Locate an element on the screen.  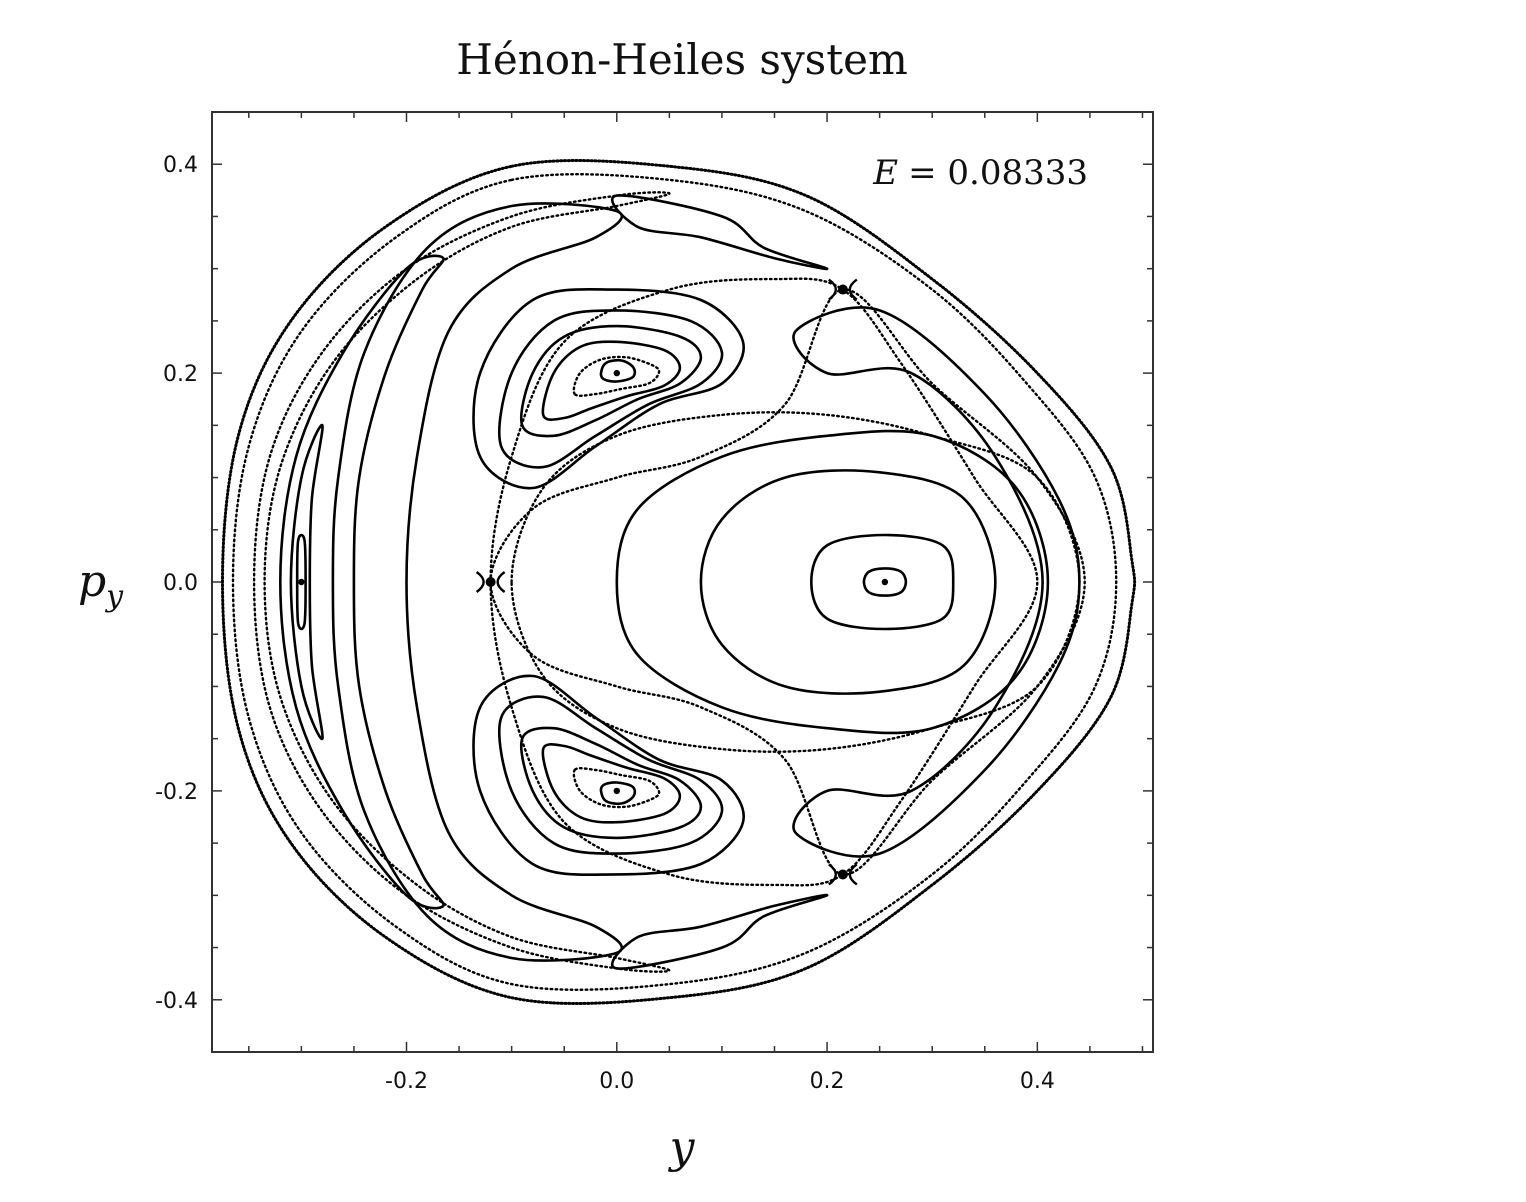
y-tick-labels: -0.4 -0.2 0.0 0.2 0.4 is located at coordinates (176, 583).